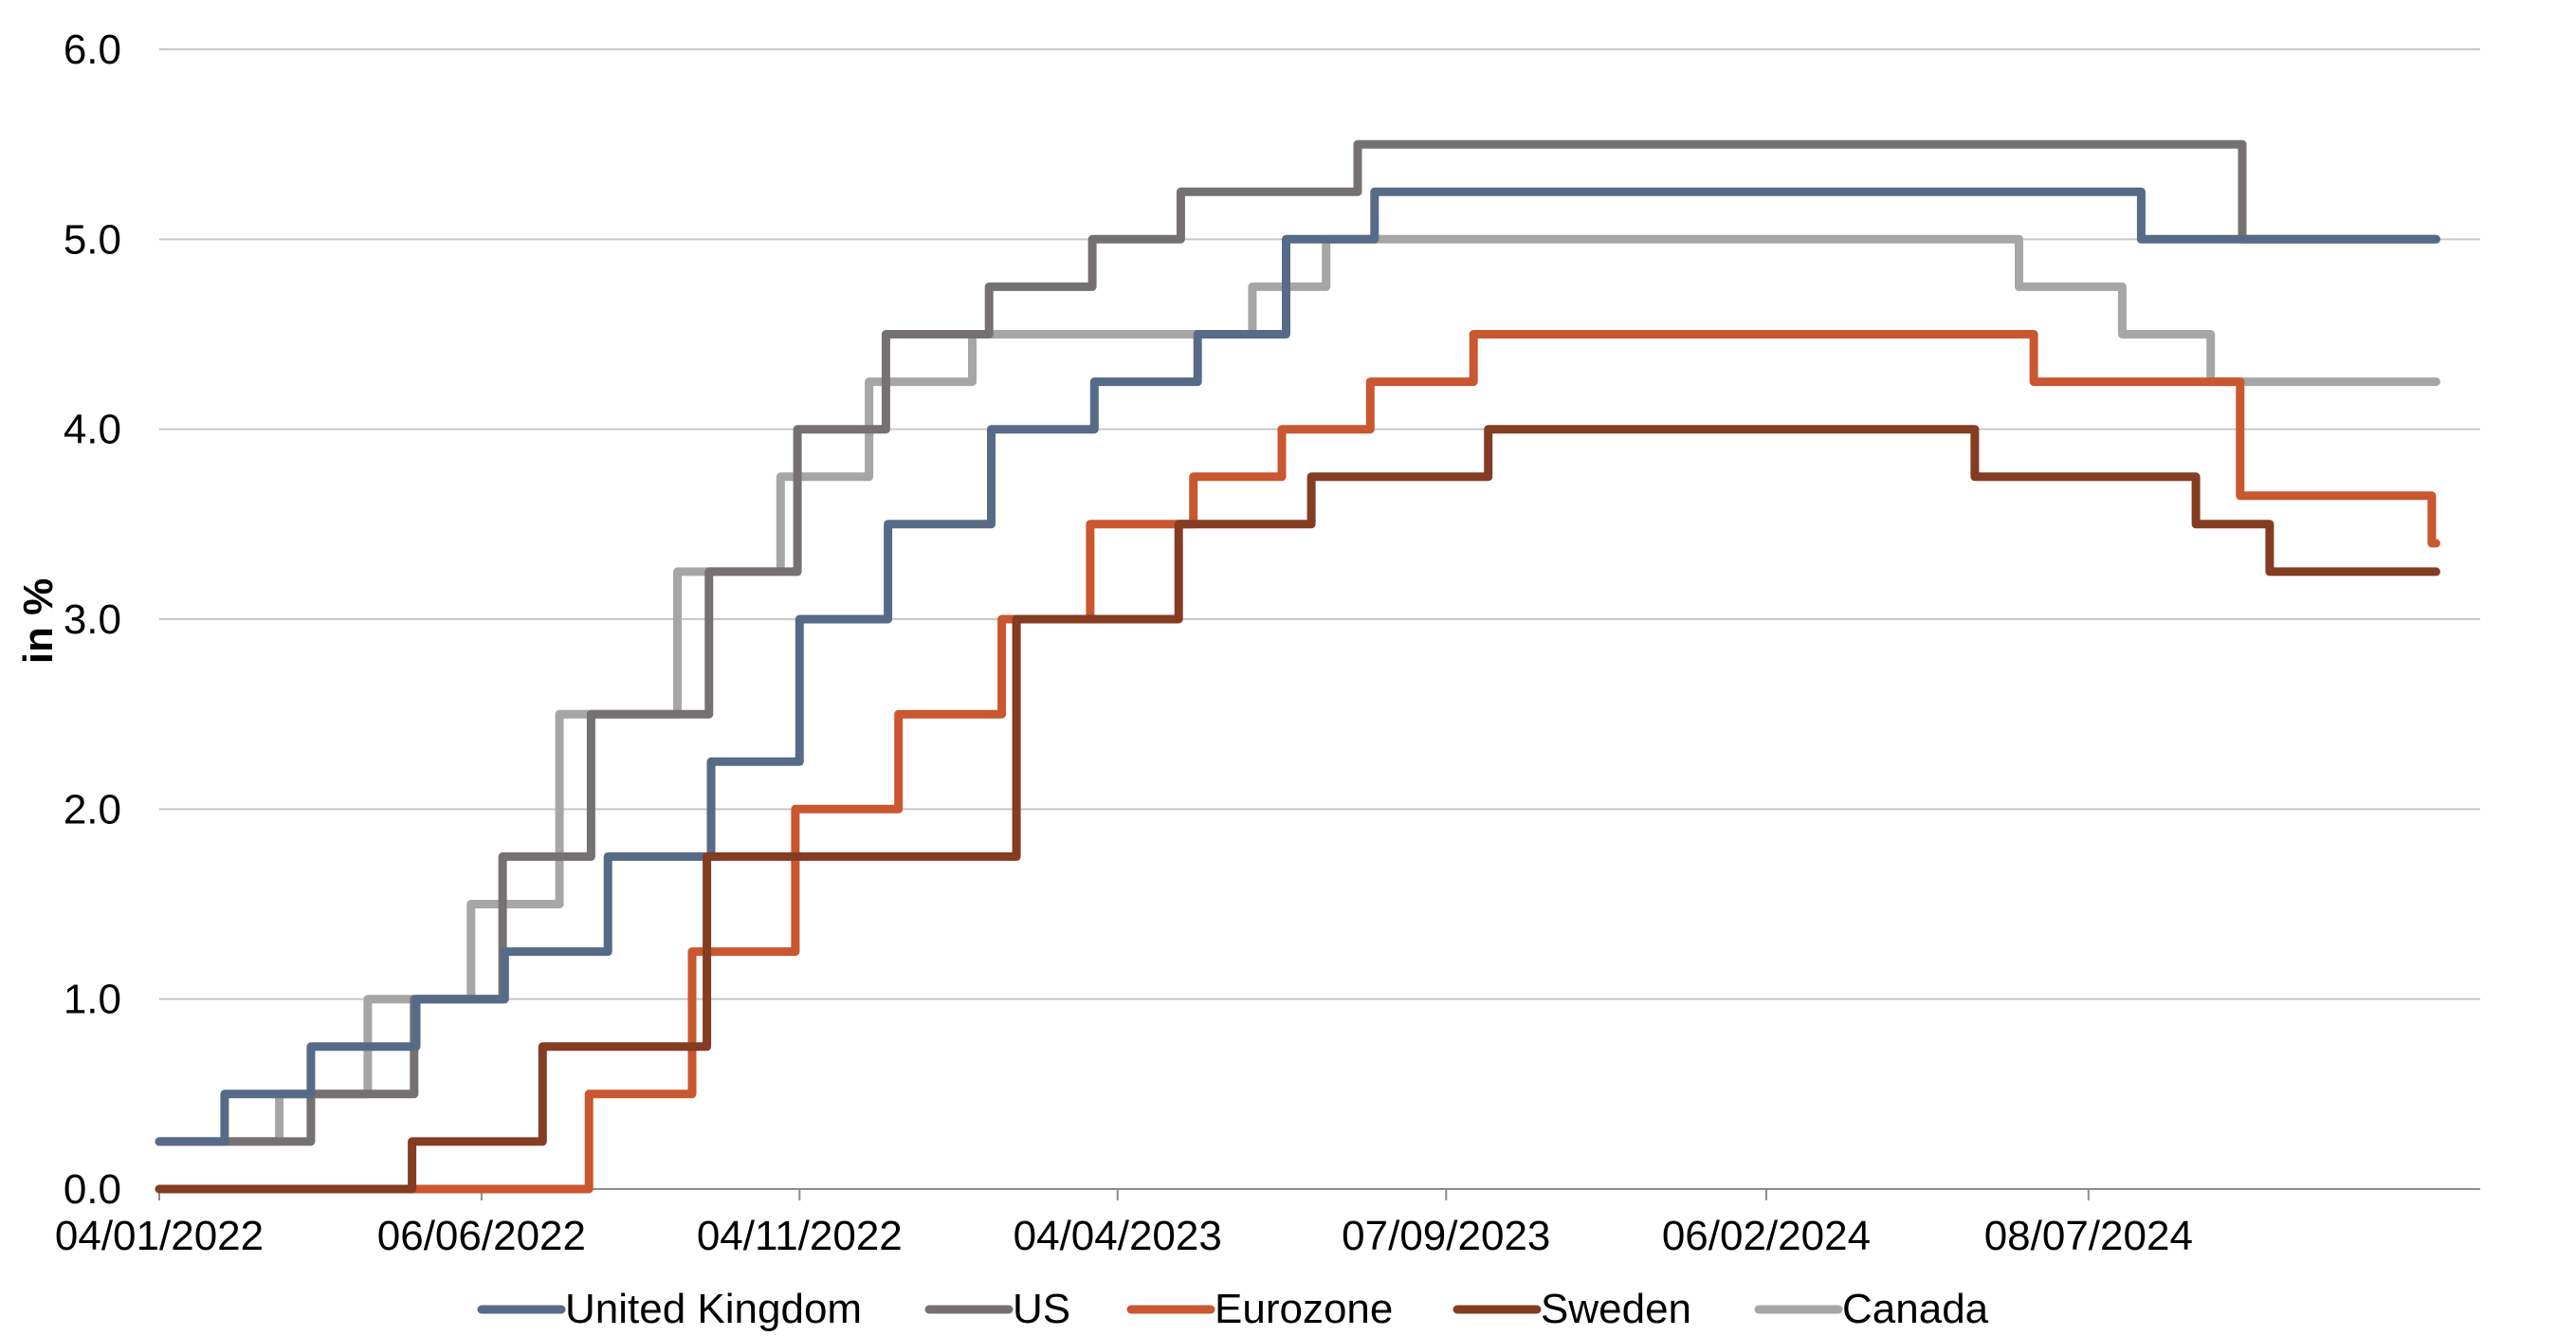  I want to click on legend-label: Eurozone, so click(1304, 1309).